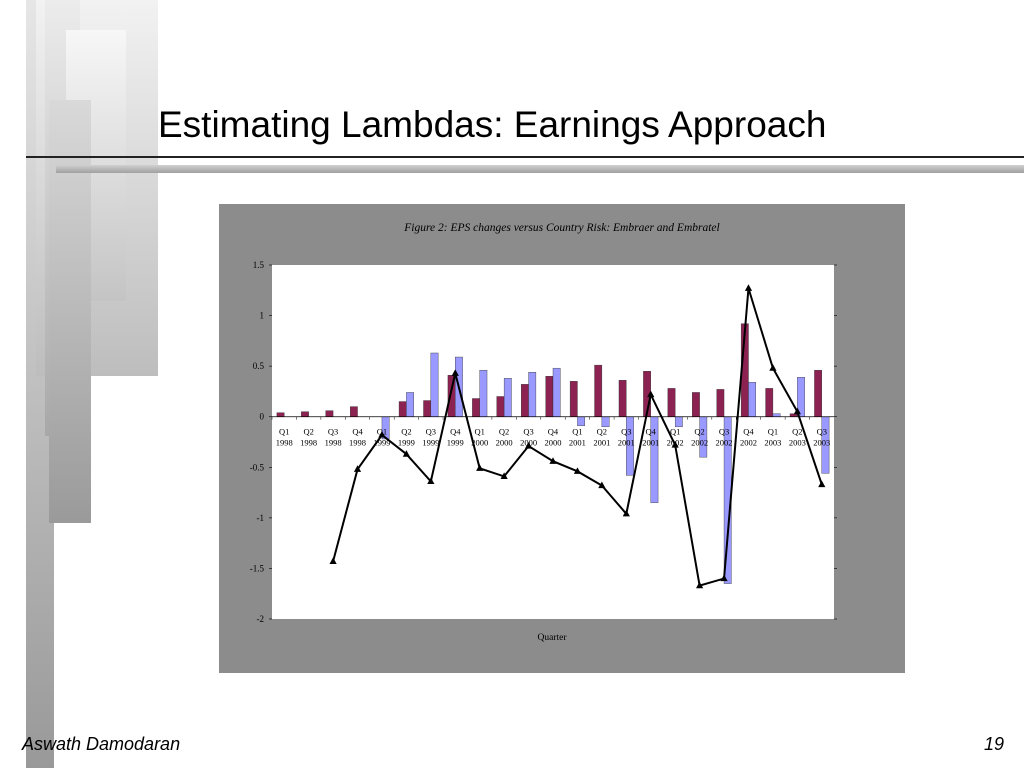 Image resolution: width=1024 pixels, height=768 pixels. Describe the element at coordinates (540, 169) in the screenshot. I see `title-underbar` at that location.